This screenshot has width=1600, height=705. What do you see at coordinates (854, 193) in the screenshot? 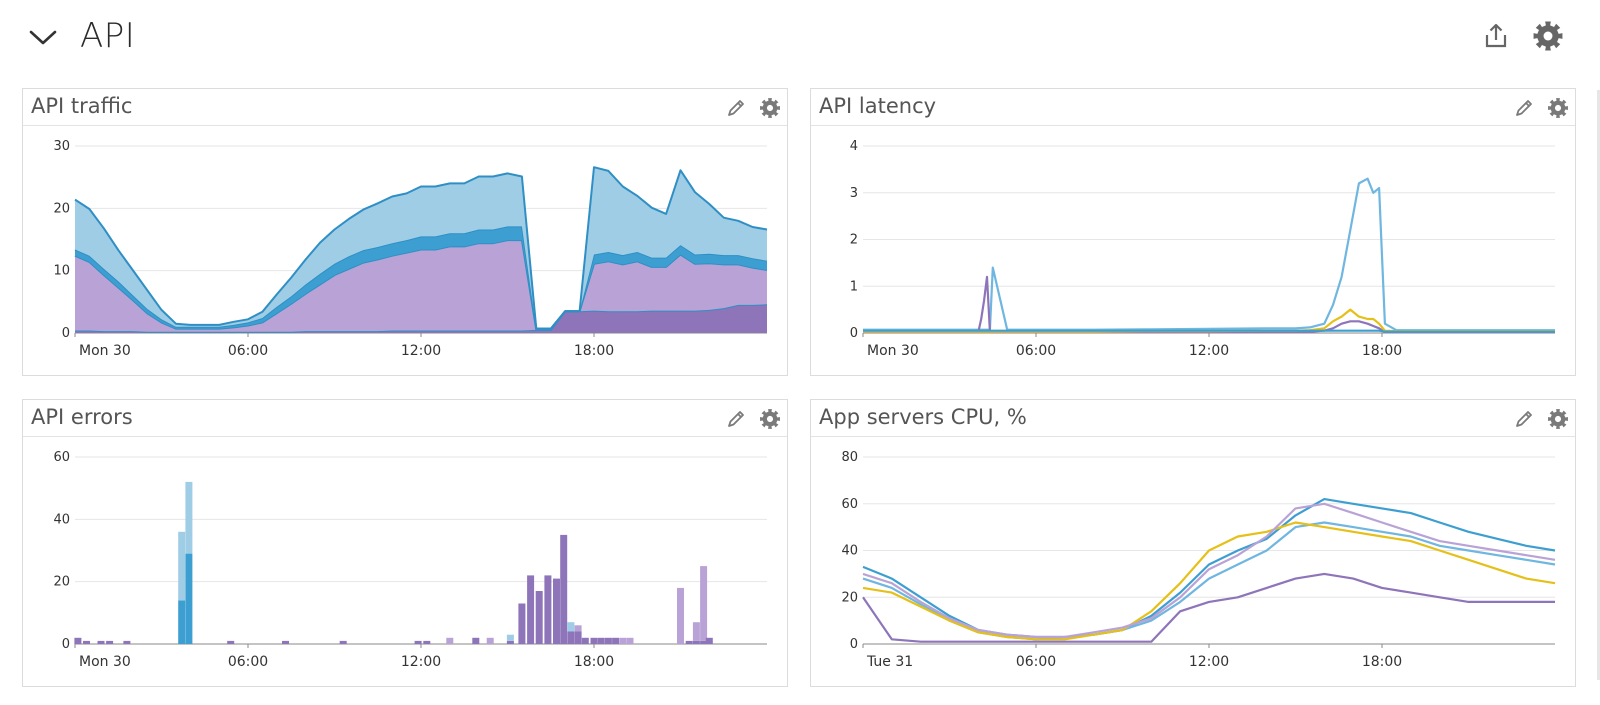
I see `y-tick-label: 3` at bounding box center [854, 193].